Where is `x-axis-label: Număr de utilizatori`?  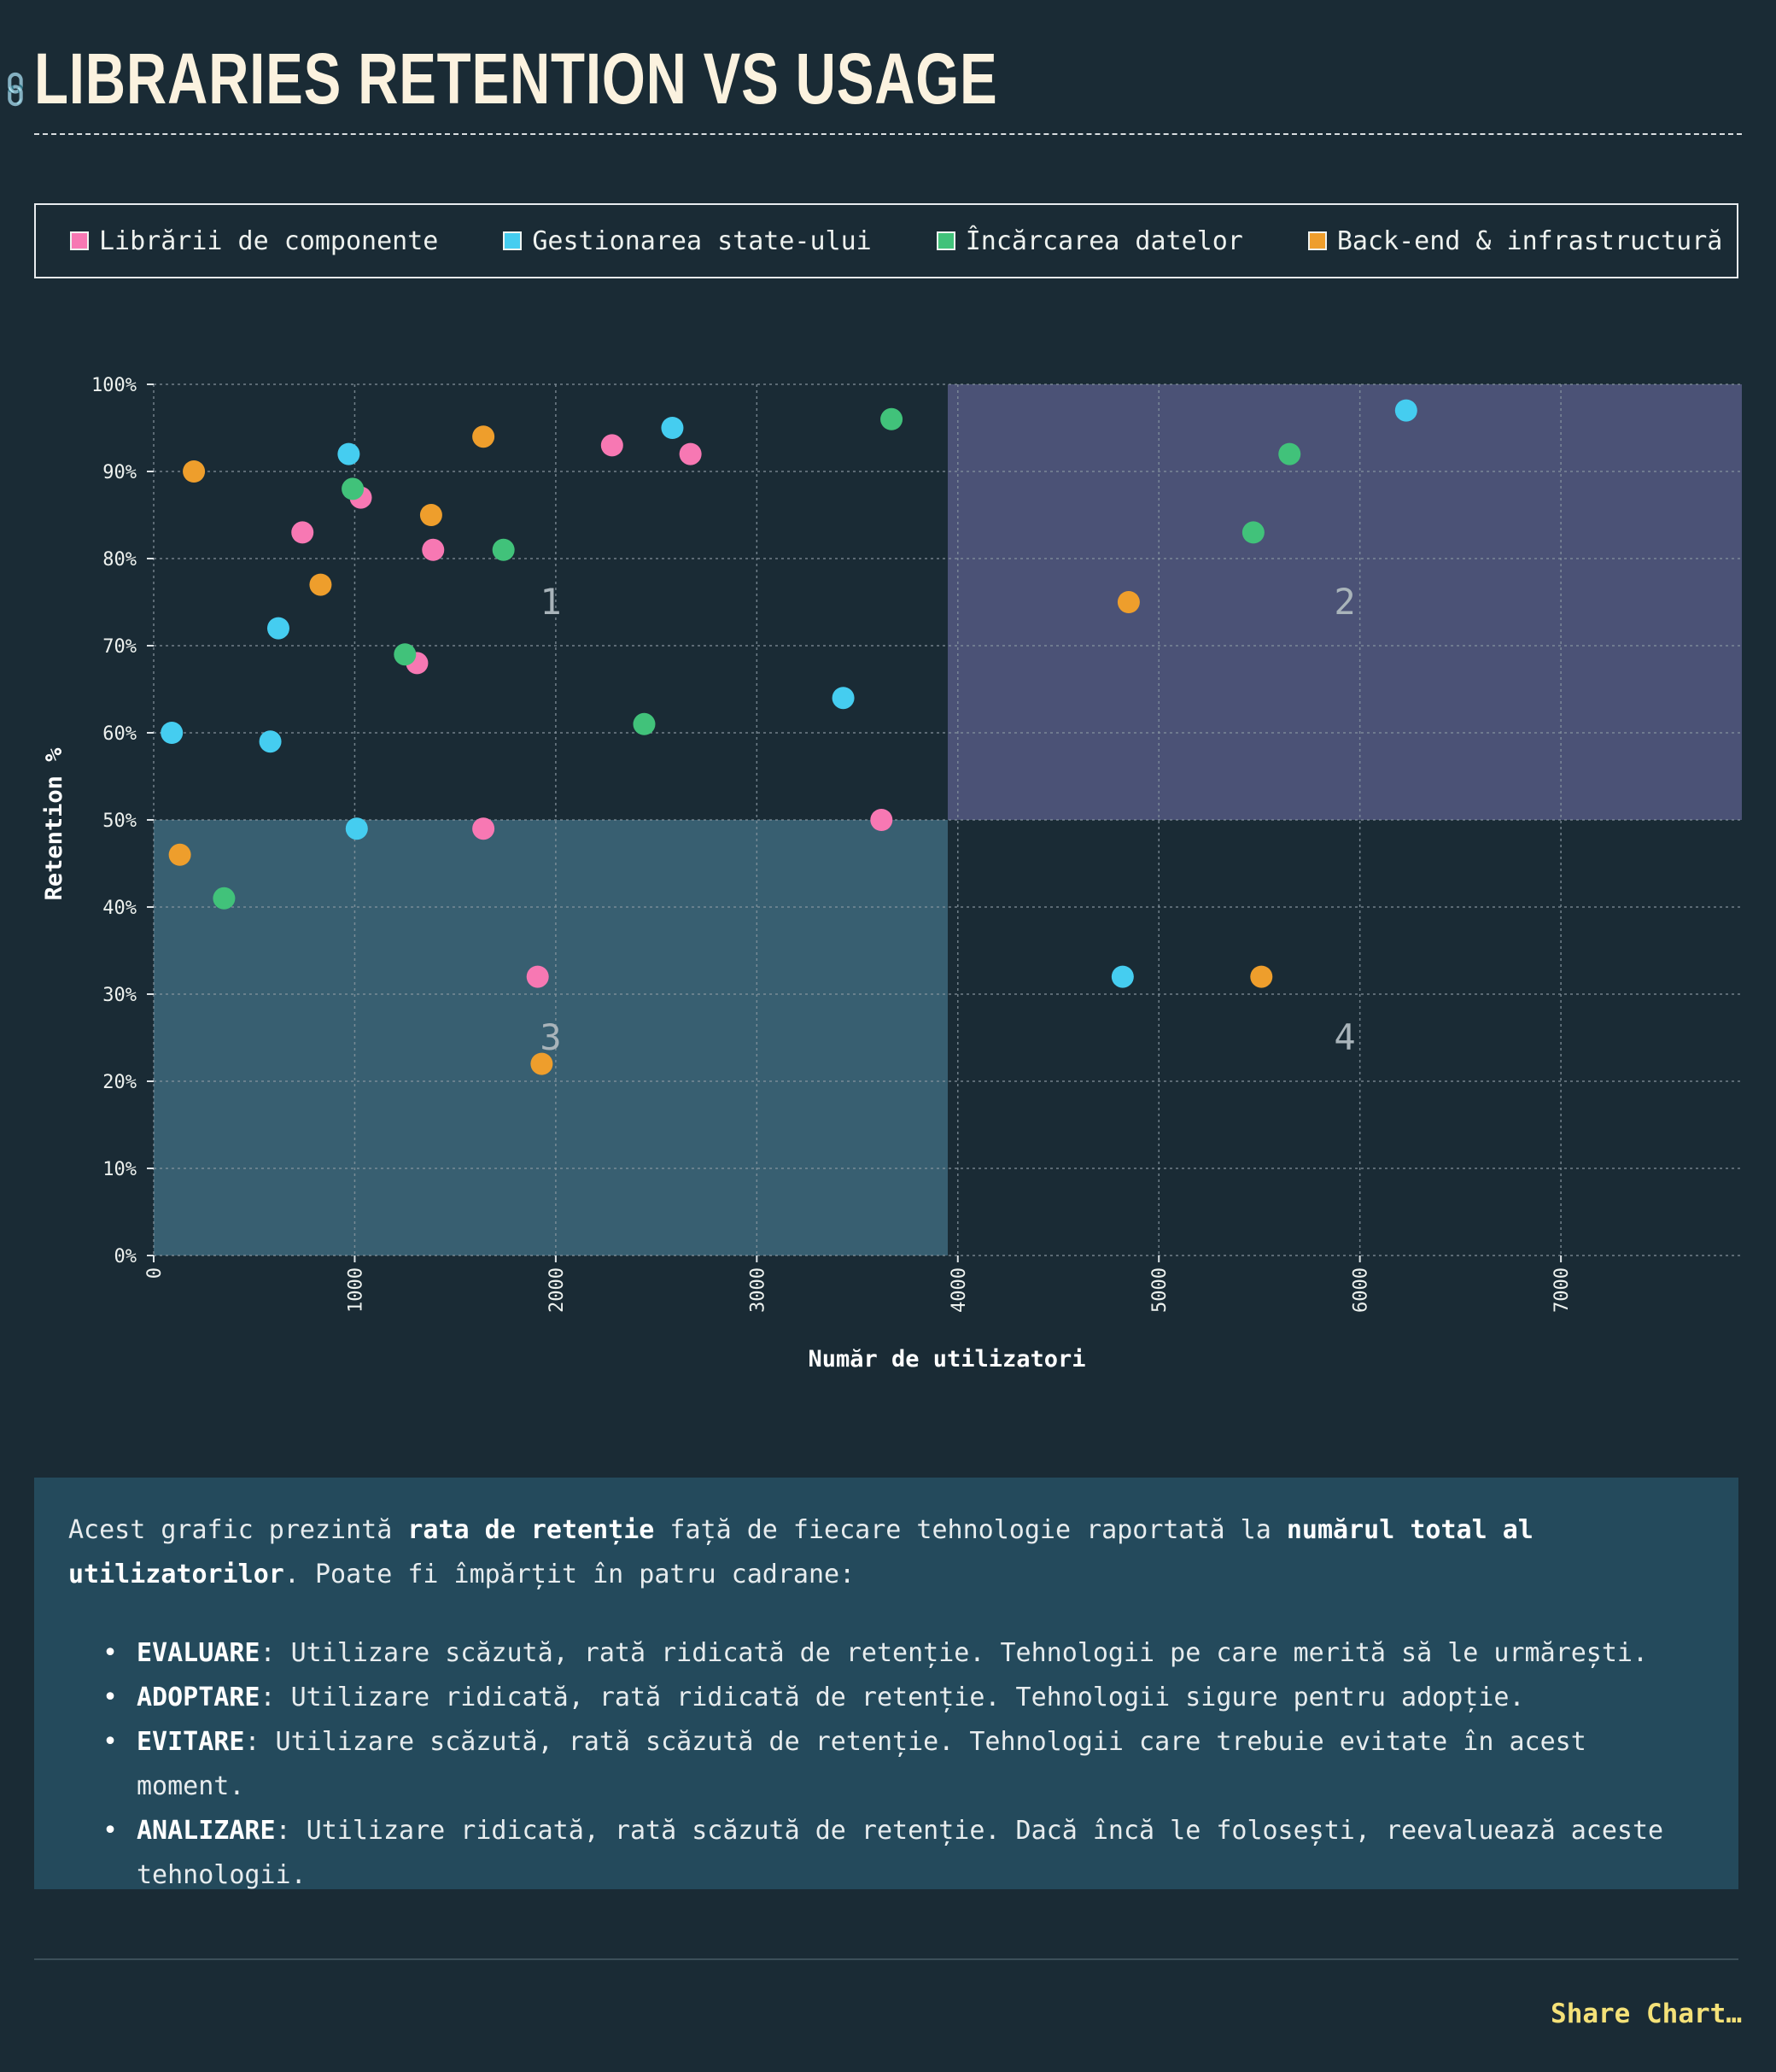 x-axis-label: Număr de utilizatori is located at coordinates (946, 1359).